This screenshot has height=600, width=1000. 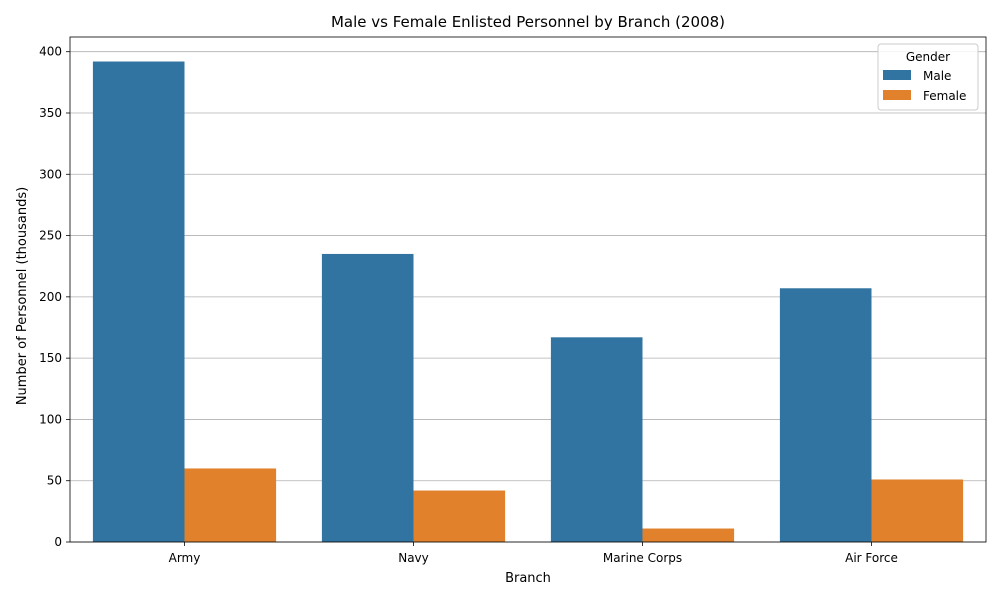 What do you see at coordinates (138, 302) in the screenshot?
I see `bar-male-army` at bounding box center [138, 302].